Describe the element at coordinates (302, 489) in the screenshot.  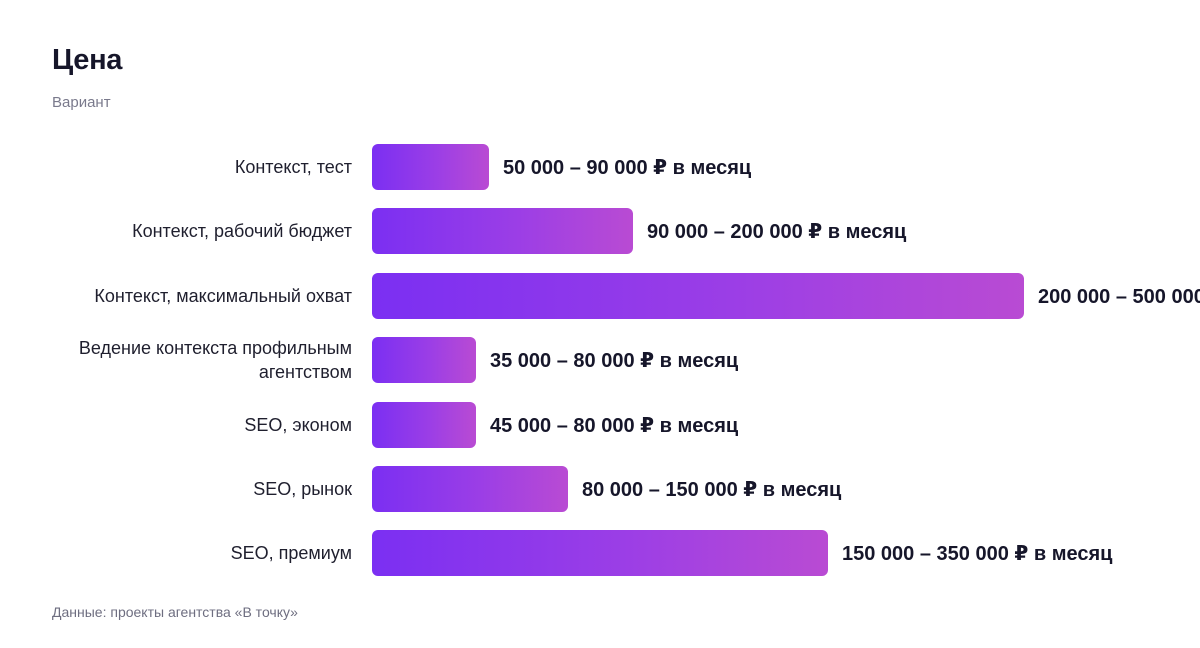
I see `category-label: SEO, рынок` at that location.